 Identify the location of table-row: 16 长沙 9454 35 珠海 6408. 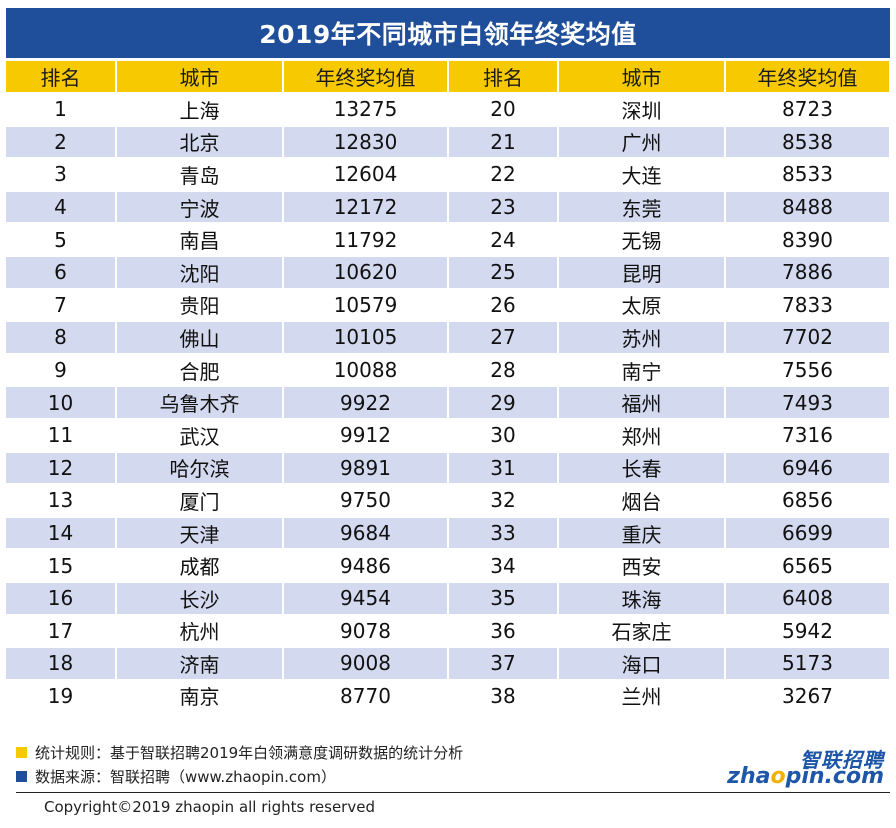
(448, 598).